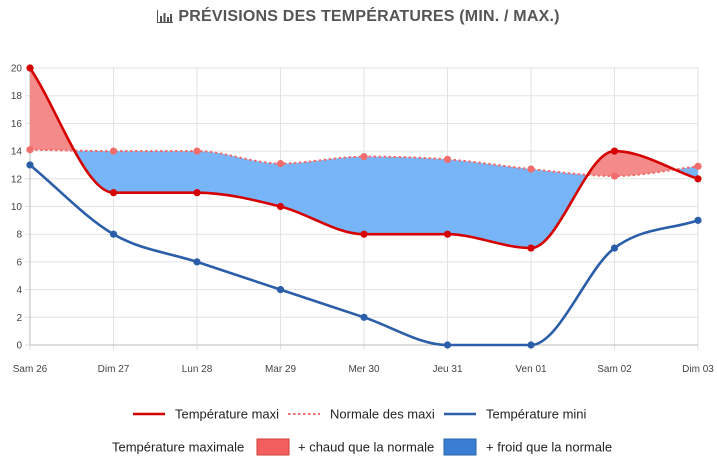 This screenshot has height=463, width=717. What do you see at coordinates (536, 414) in the screenshot?
I see `legend-temperature-mini-label: Température mini` at bounding box center [536, 414].